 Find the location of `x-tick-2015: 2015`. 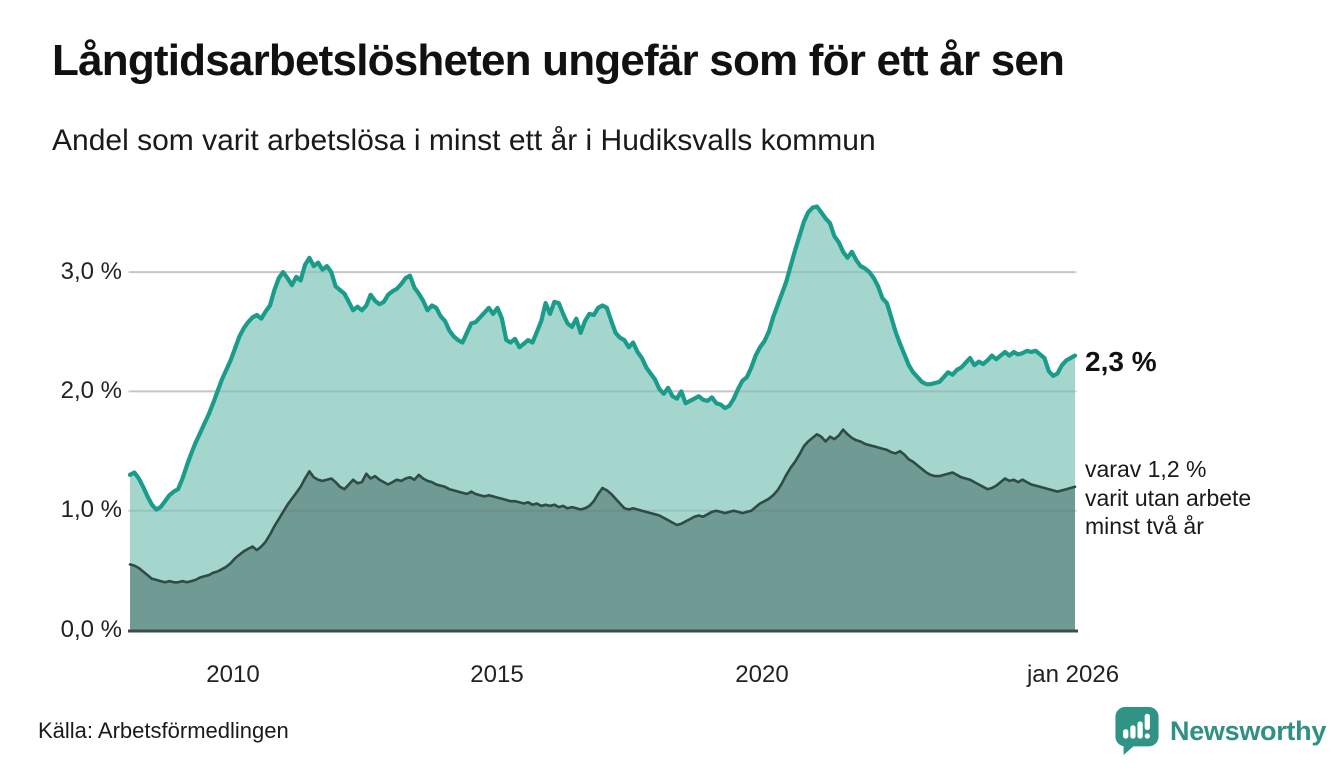

x-tick-2015: 2015 is located at coordinates (497, 674).